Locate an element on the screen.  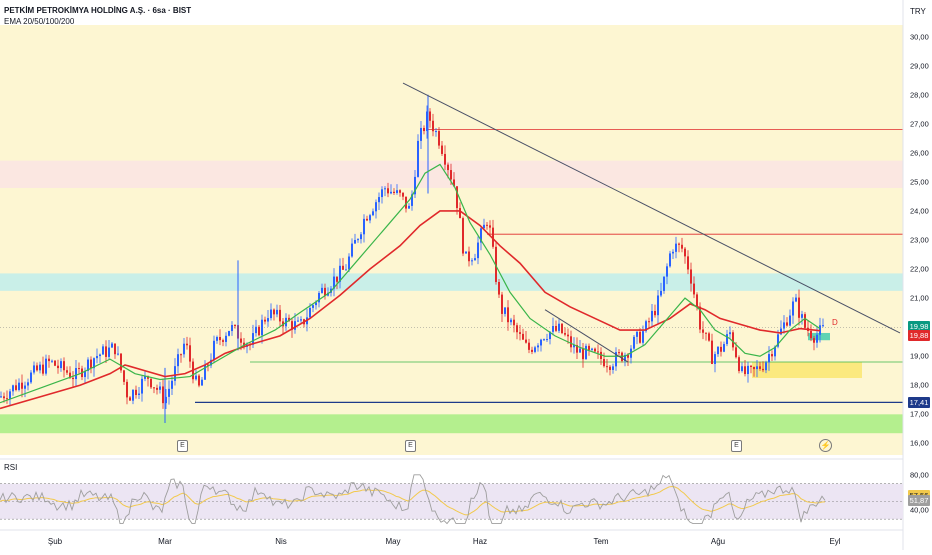
x-tick-label: Mar is located at coordinates (165, 541).